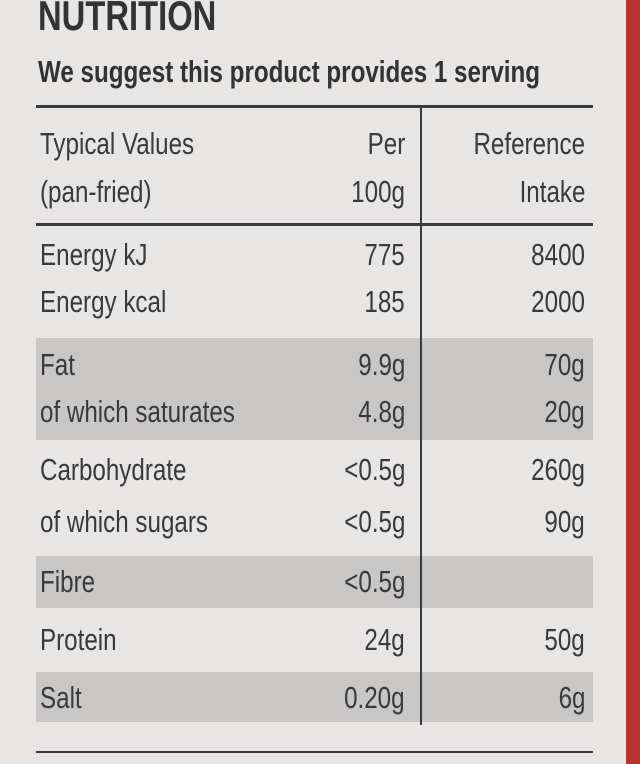 This screenshot has width=640, height=764. Describe the element at coordinates (381, 411) in the screenshot. I see `nutrient-value: 4.8g` at that location.